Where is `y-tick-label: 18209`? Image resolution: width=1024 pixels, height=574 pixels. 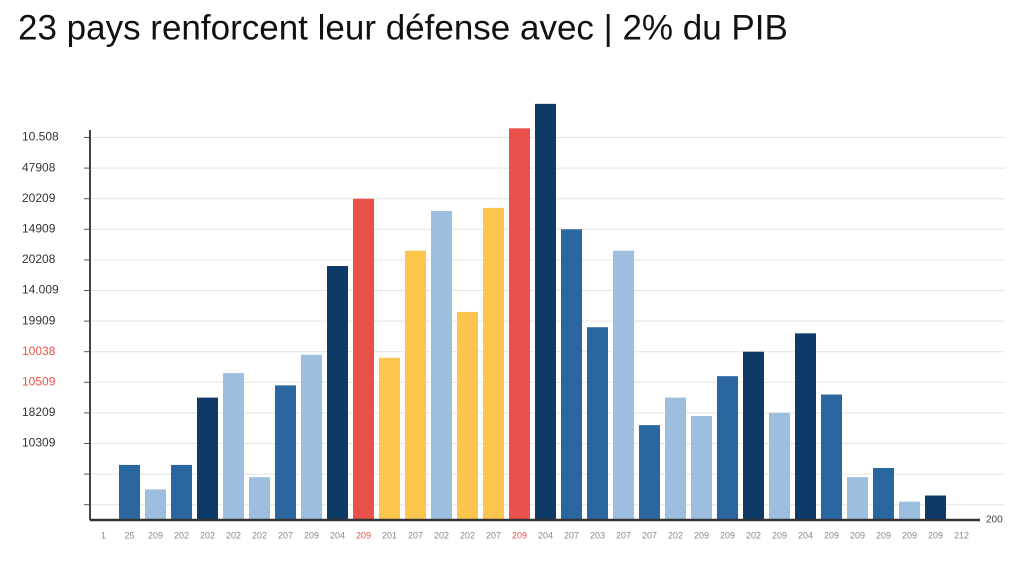 y-tick-label: 18209 is located at coordinates (39, 412).